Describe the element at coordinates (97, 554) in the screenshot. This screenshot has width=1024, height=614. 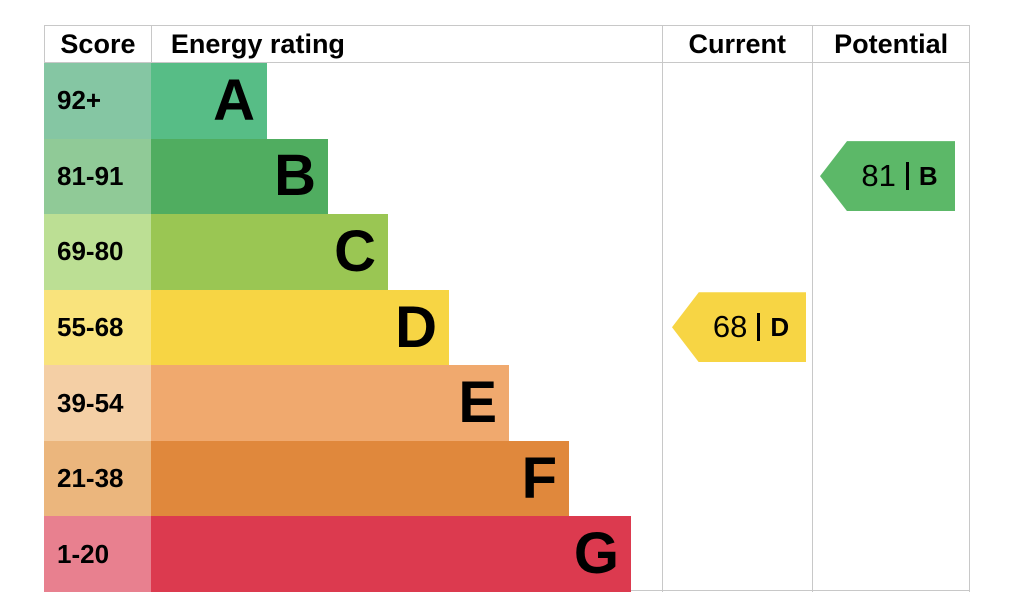
I see `score-range-g: 1-20` at that location.